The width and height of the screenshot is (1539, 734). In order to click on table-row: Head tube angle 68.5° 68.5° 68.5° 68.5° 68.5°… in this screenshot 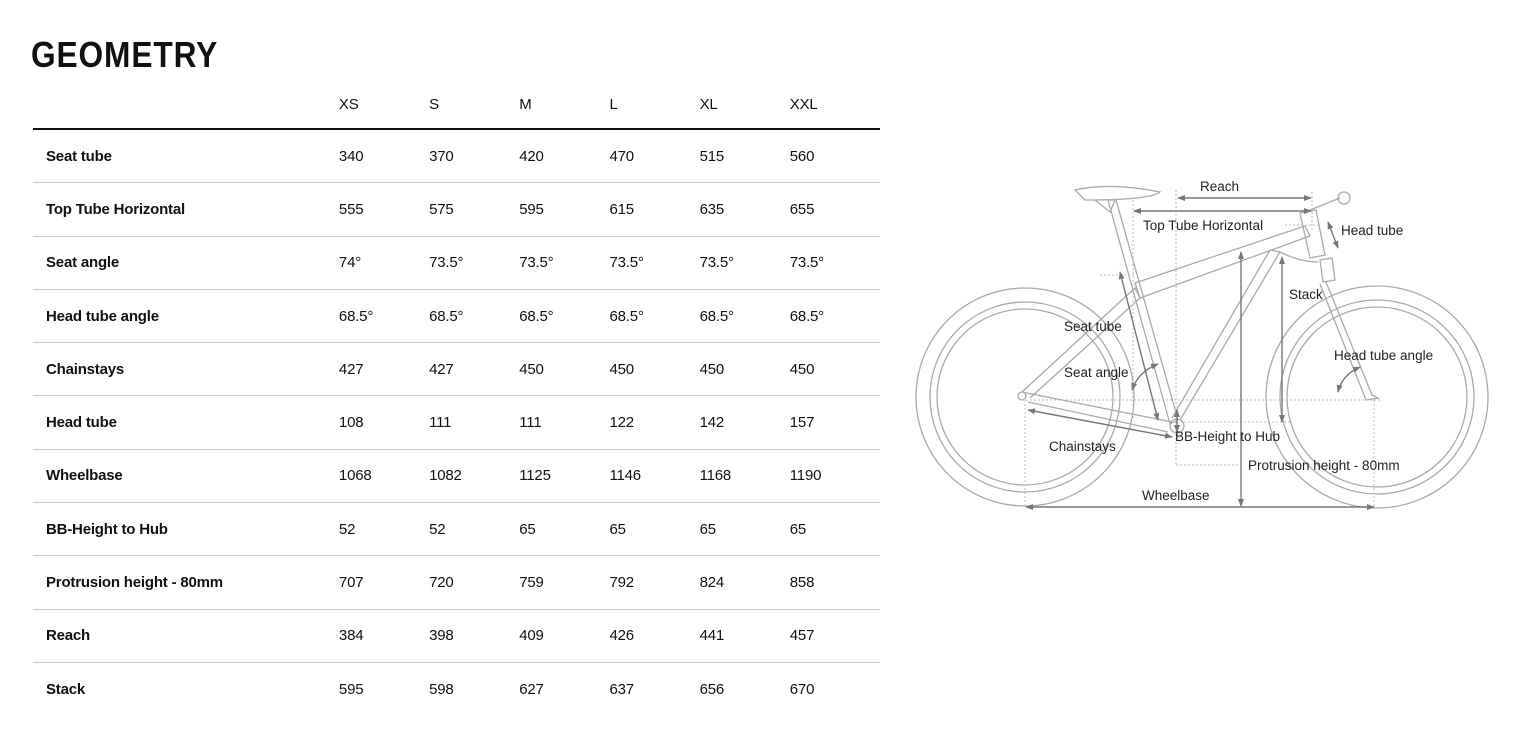, I will do `click(456, 316)`.